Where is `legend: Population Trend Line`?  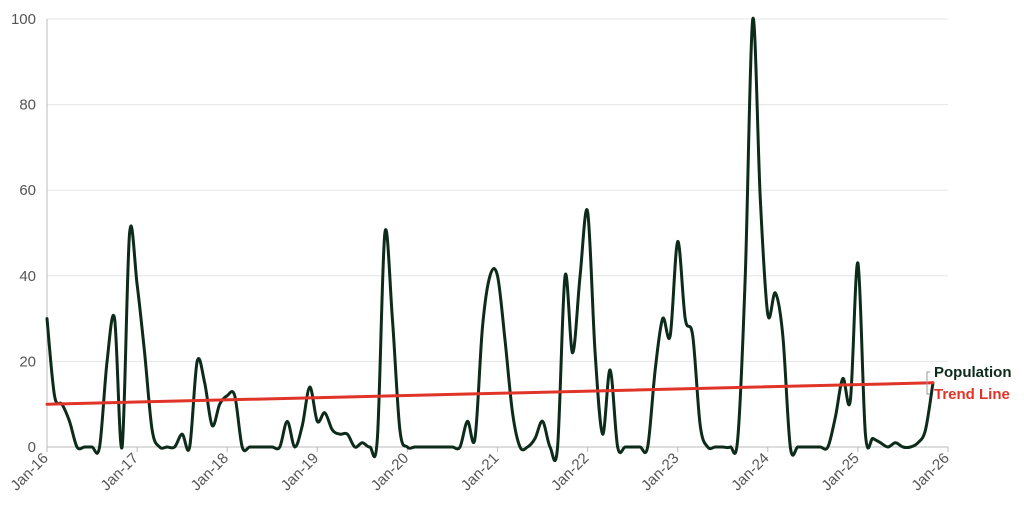
legend: Population Trend Line is located at coordinates (969, 383).